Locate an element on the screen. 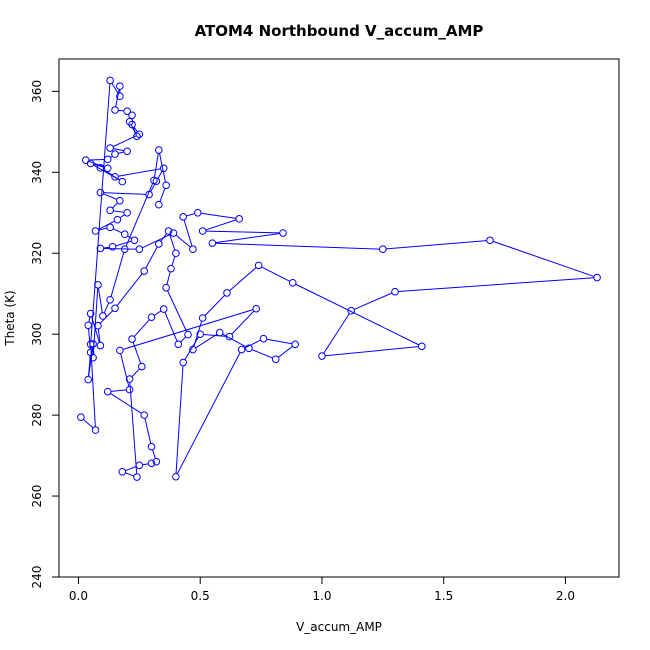  y-tick-label: 260 is located at coordinates (37, 496).